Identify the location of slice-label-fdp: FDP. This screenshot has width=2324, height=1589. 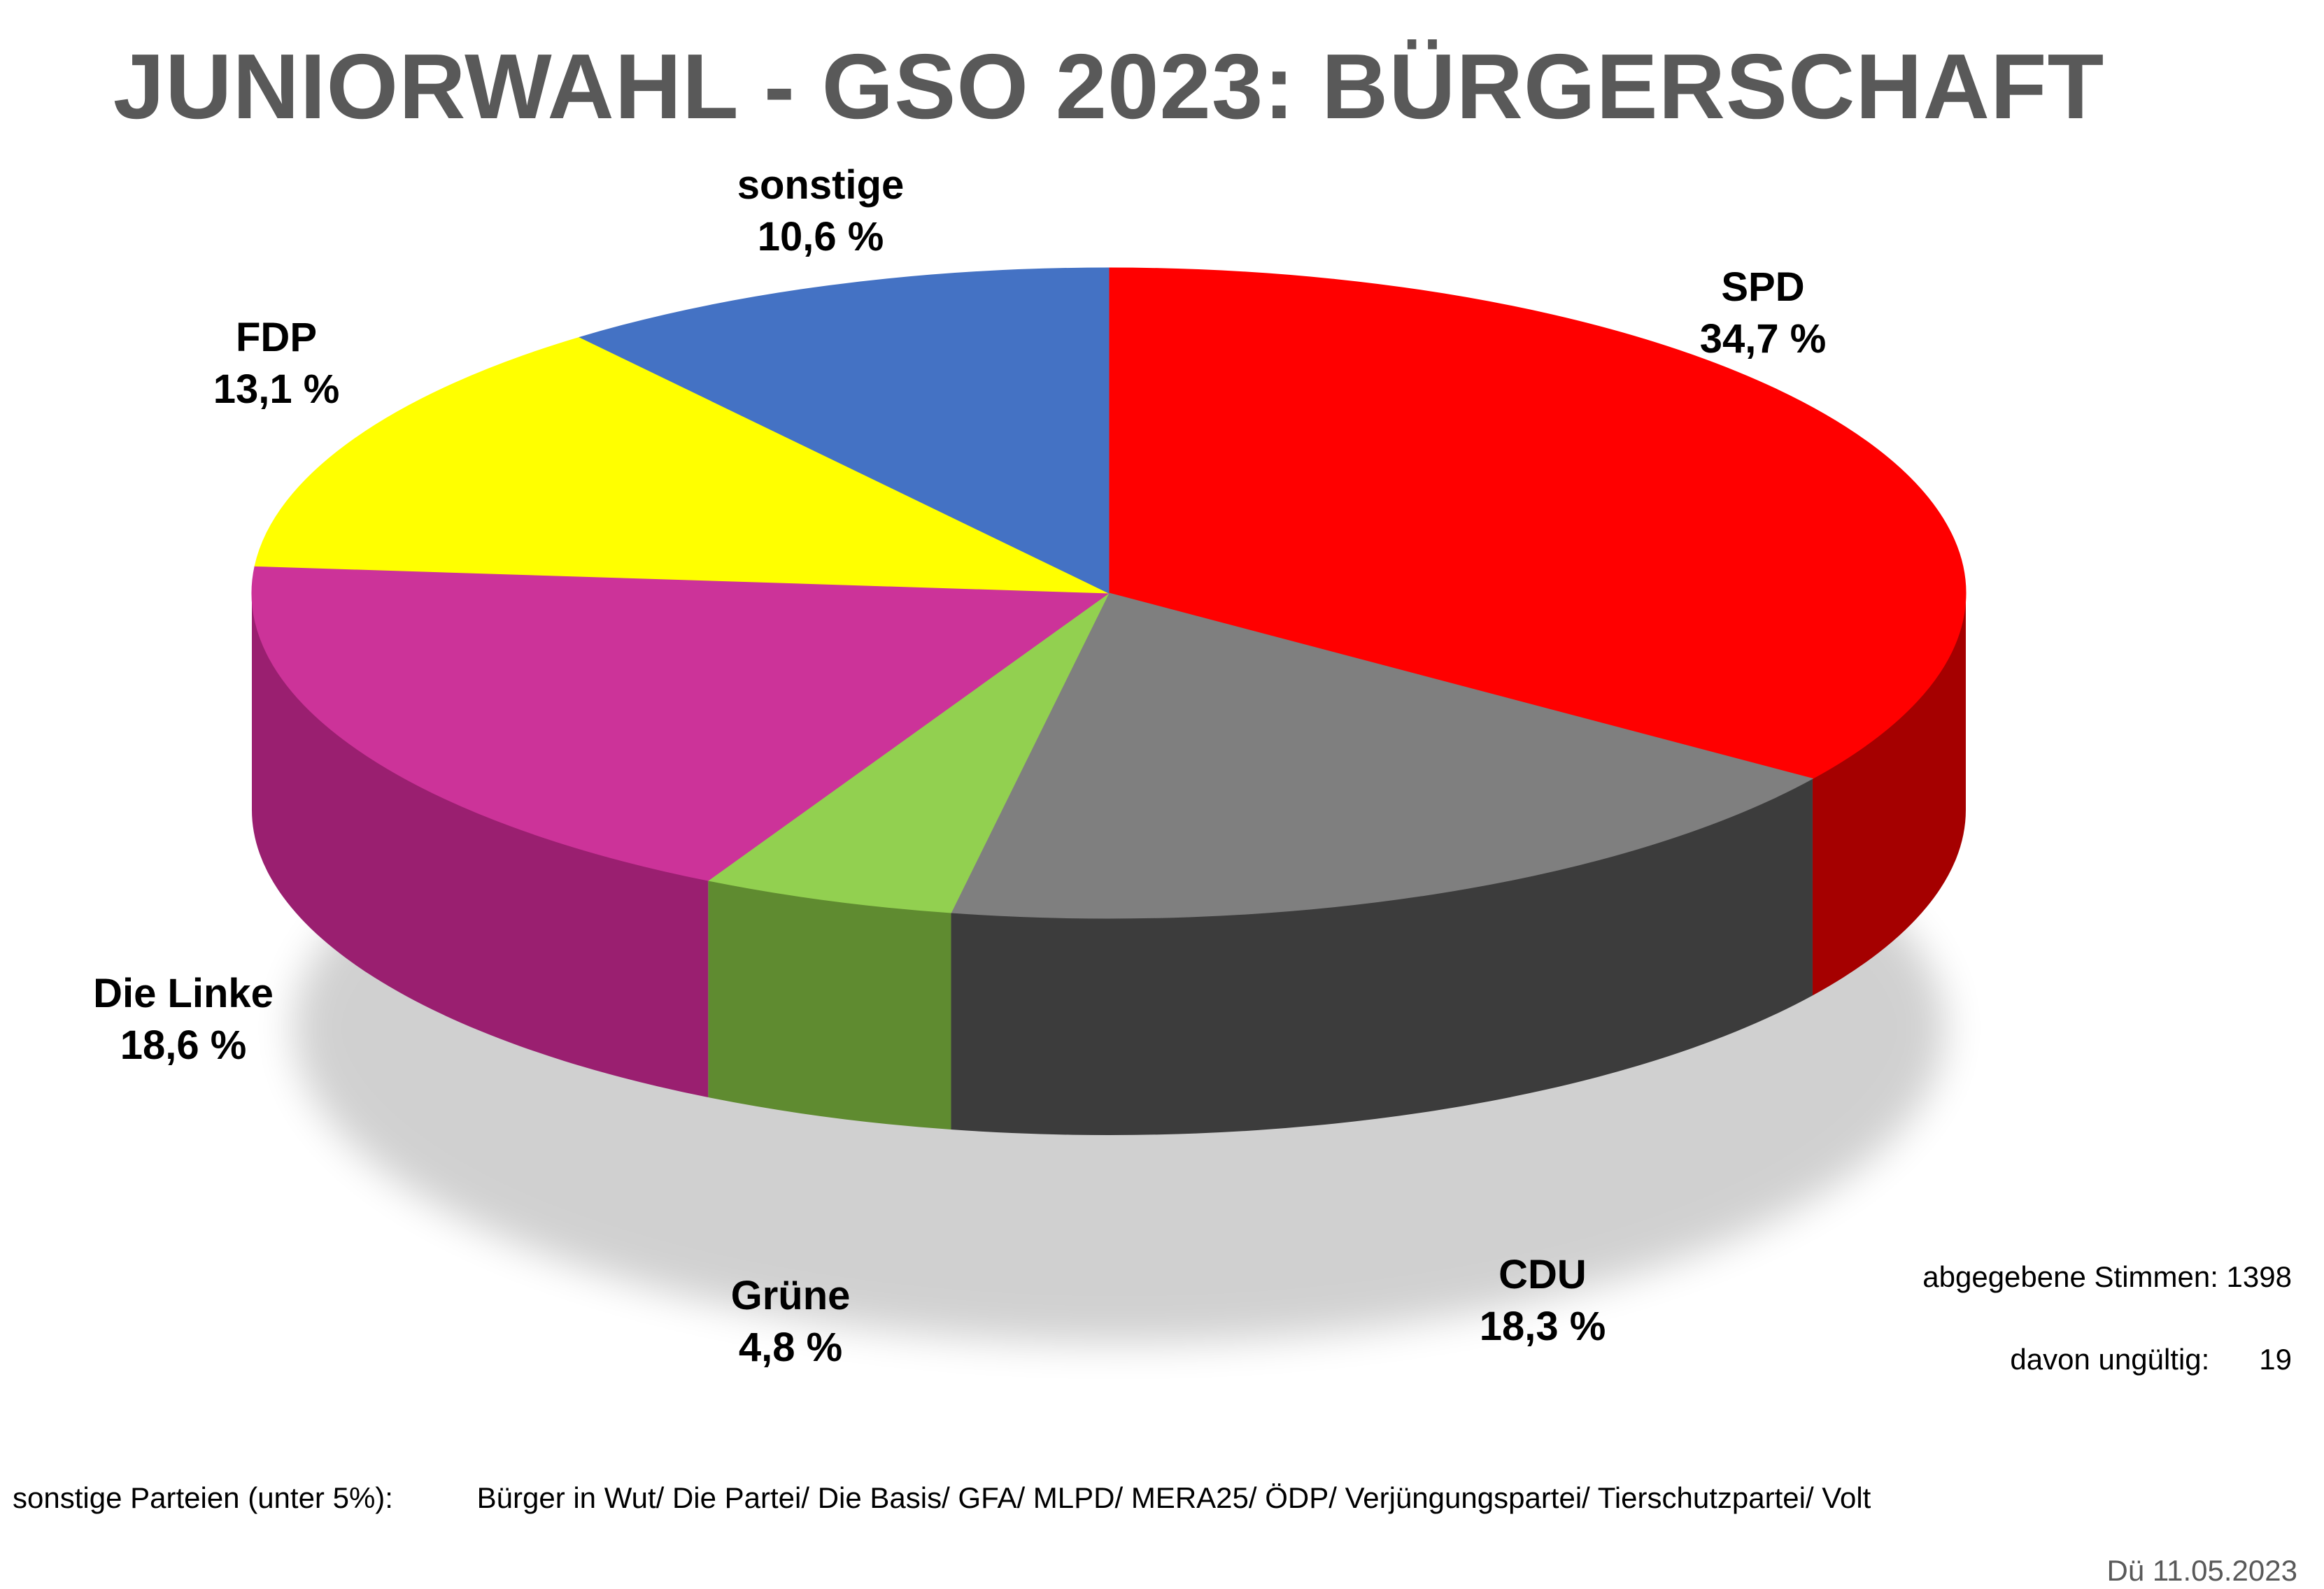
(276, 337).